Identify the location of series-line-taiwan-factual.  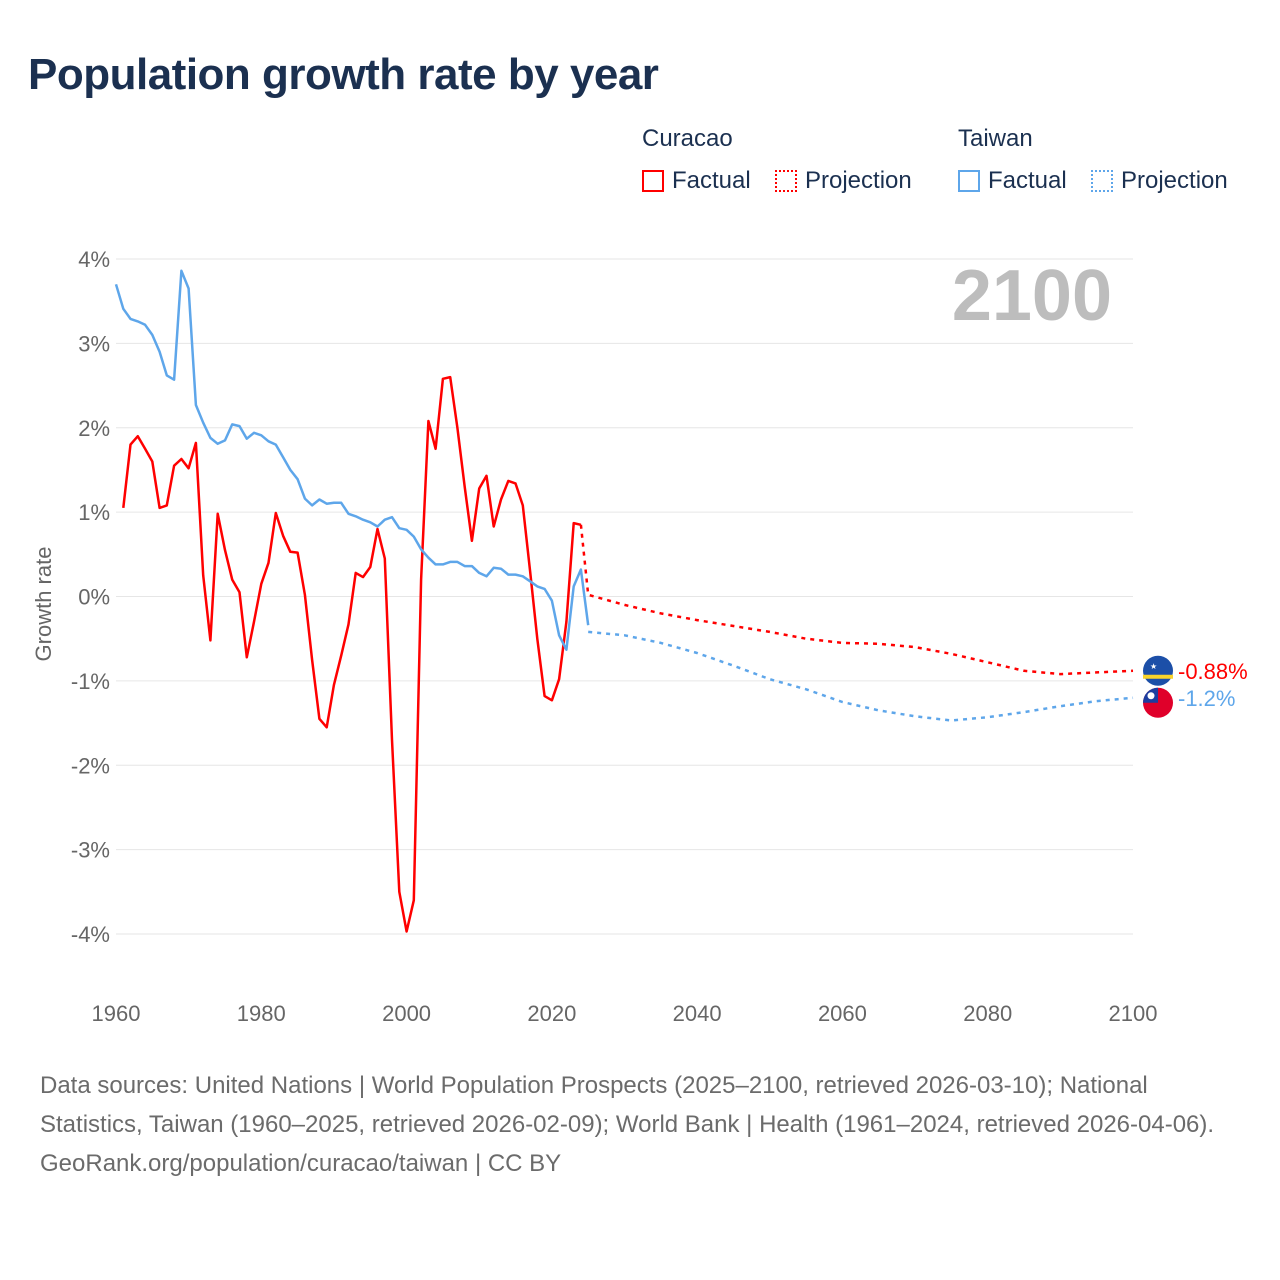
(352, 460).